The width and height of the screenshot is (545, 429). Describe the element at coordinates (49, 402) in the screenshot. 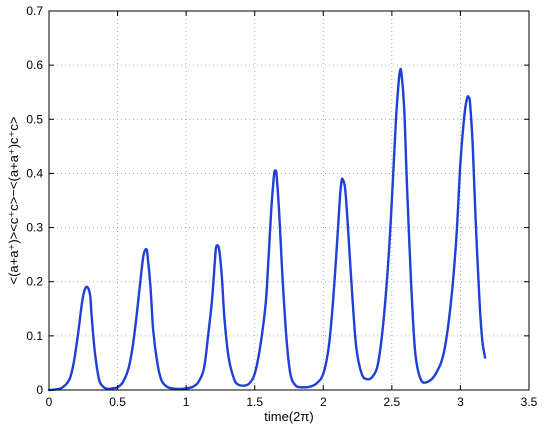

I see `x-tick-label: 0` at that location.